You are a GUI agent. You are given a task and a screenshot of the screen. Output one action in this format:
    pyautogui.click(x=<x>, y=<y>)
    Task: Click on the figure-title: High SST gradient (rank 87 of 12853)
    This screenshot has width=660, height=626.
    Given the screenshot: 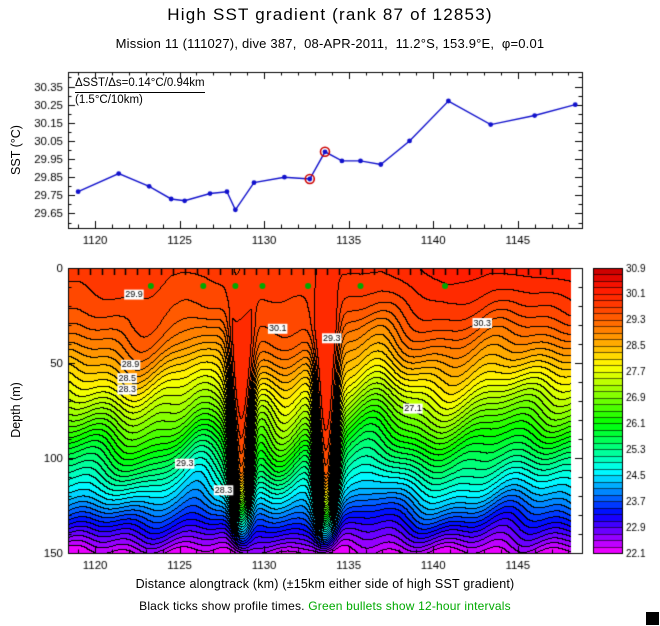 What is the action you would take?
    pyautogui.click(x=330, y=14)
    